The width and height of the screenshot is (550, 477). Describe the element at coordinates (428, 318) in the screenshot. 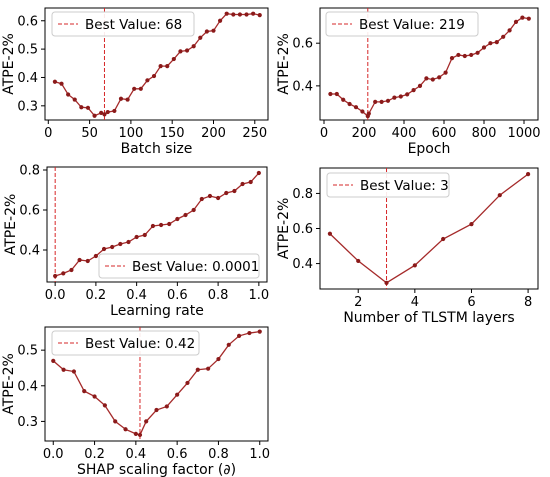

I see `x-axis-label: Number of TLSTM layers` at that location.